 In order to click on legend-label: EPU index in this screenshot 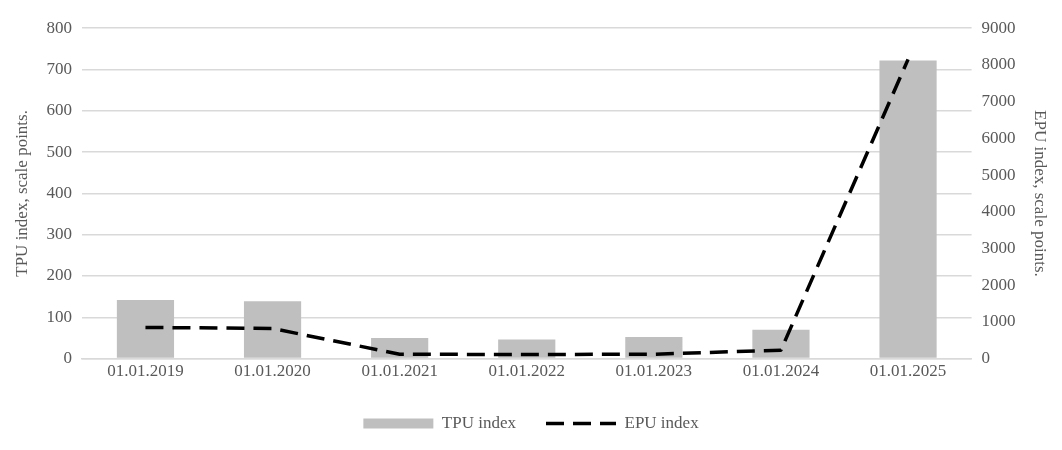, I will do `click(662, 422)`.